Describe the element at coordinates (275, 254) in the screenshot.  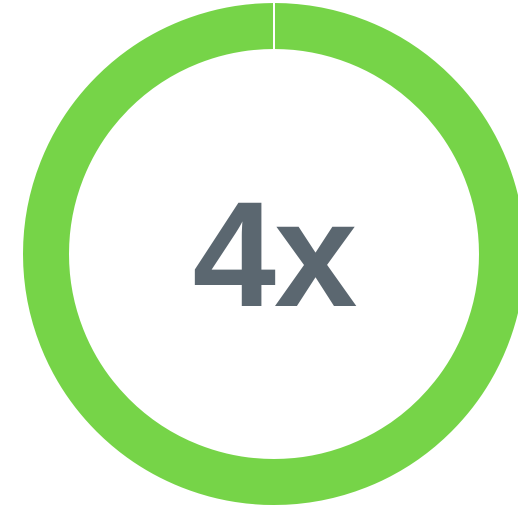
I see `metric-value: 4x` at that location.